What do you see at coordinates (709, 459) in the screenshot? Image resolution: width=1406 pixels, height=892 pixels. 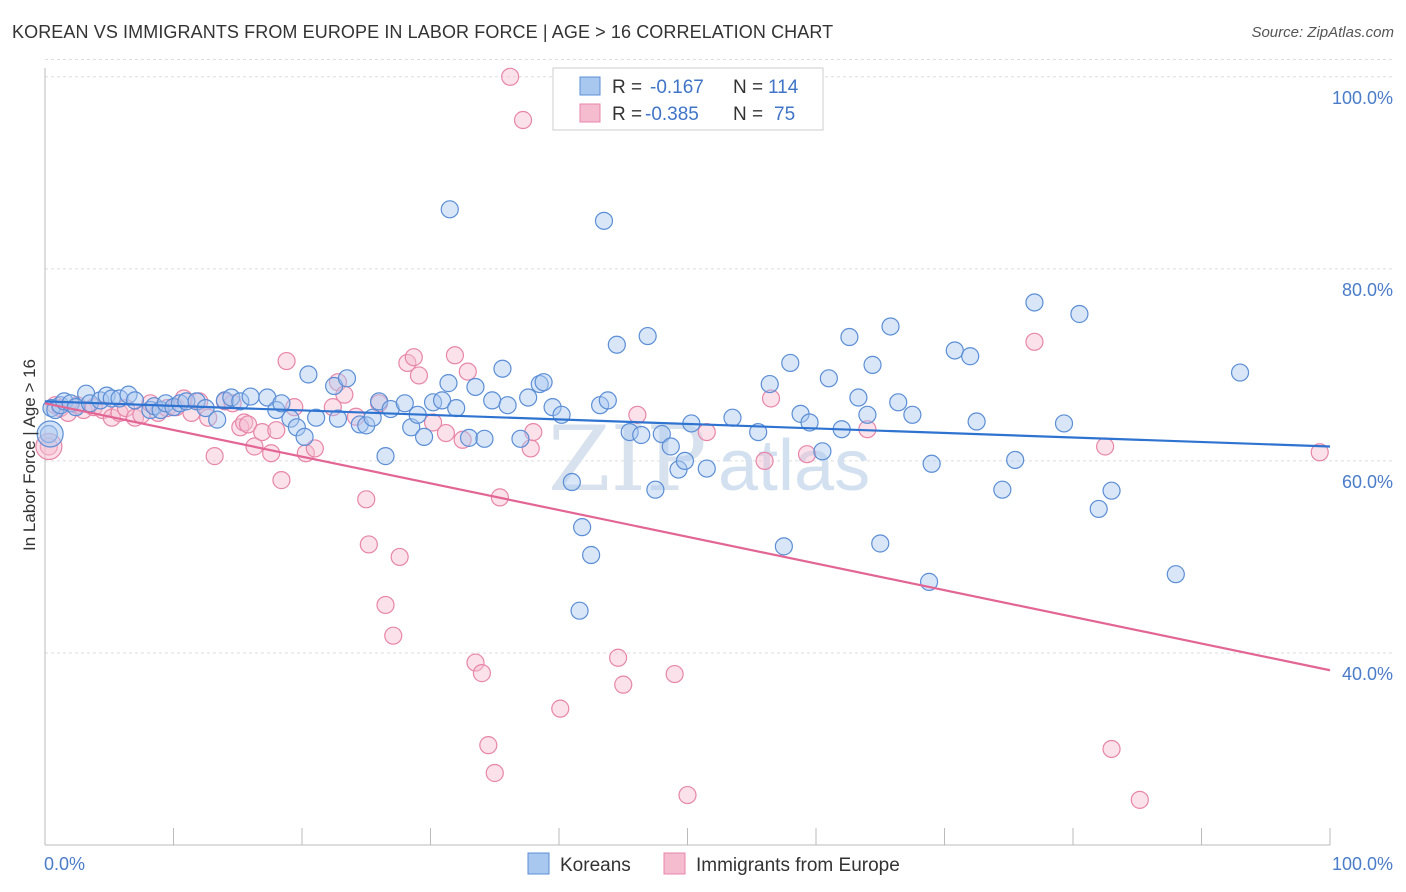 I see `watermark: ZIP atlas` at bounding box center [709, 459].